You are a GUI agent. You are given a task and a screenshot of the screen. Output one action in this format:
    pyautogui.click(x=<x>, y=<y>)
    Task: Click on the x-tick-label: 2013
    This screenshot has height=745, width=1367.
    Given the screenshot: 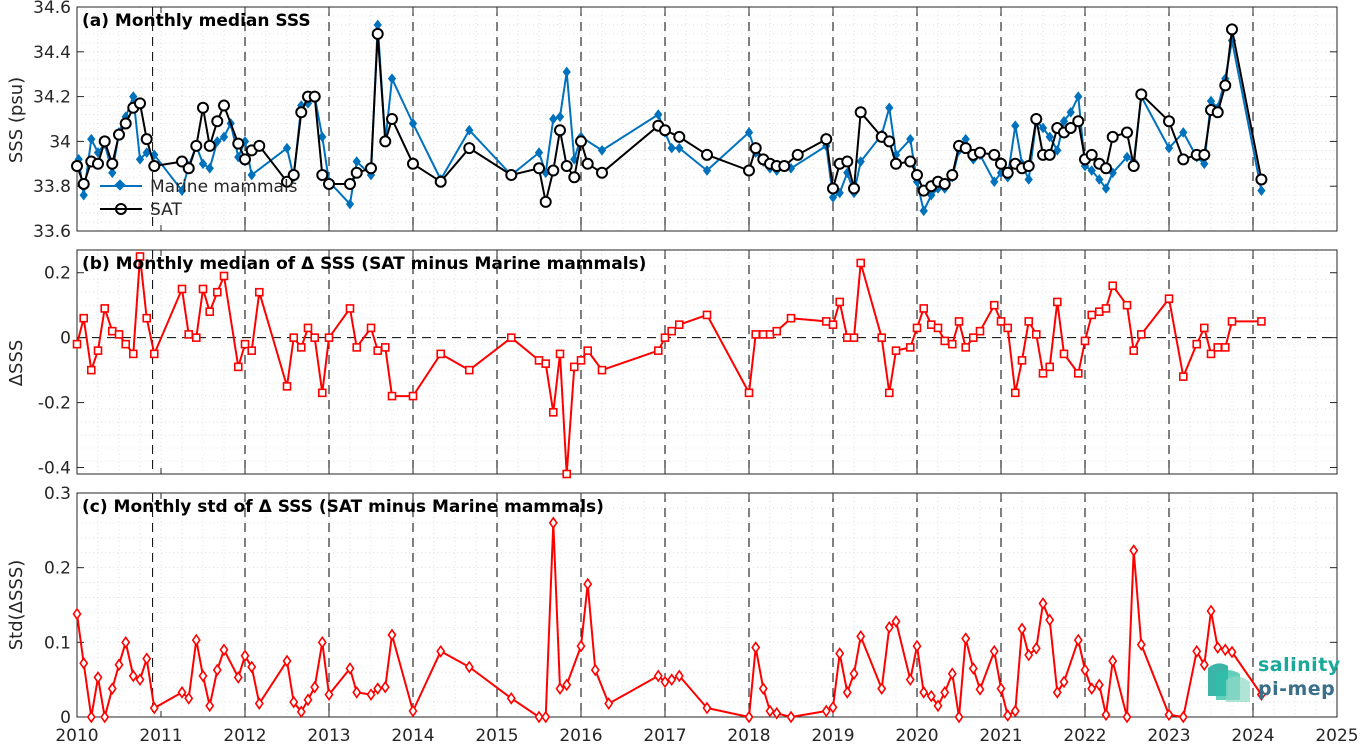 What is the action you would take?
    pyautogui.click(x=328, y=735)
    